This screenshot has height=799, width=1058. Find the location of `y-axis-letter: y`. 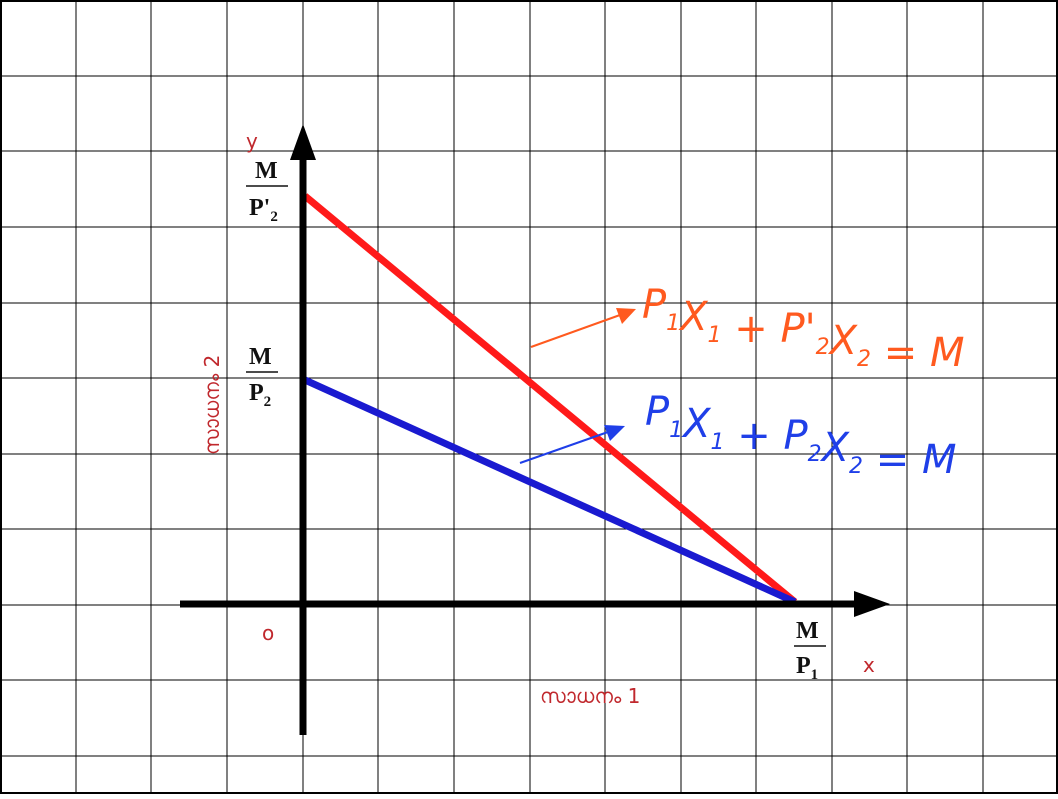

y-axis-letter: y is located at coordinates (252, 141).